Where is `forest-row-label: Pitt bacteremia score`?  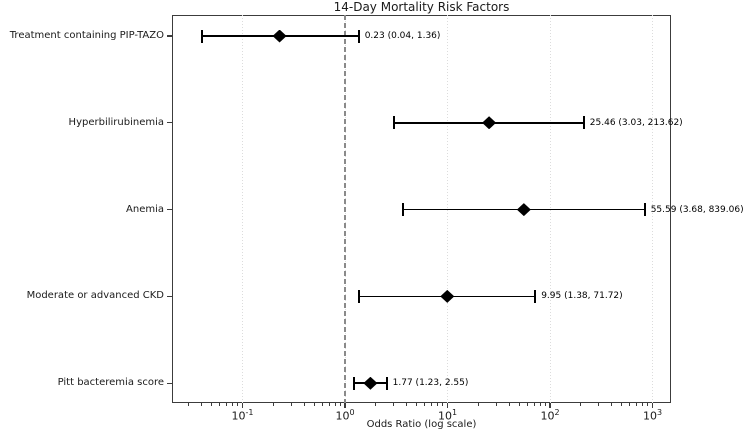
forest-row-label: Pitt bacteremia score is located at coordinates (110, 383).